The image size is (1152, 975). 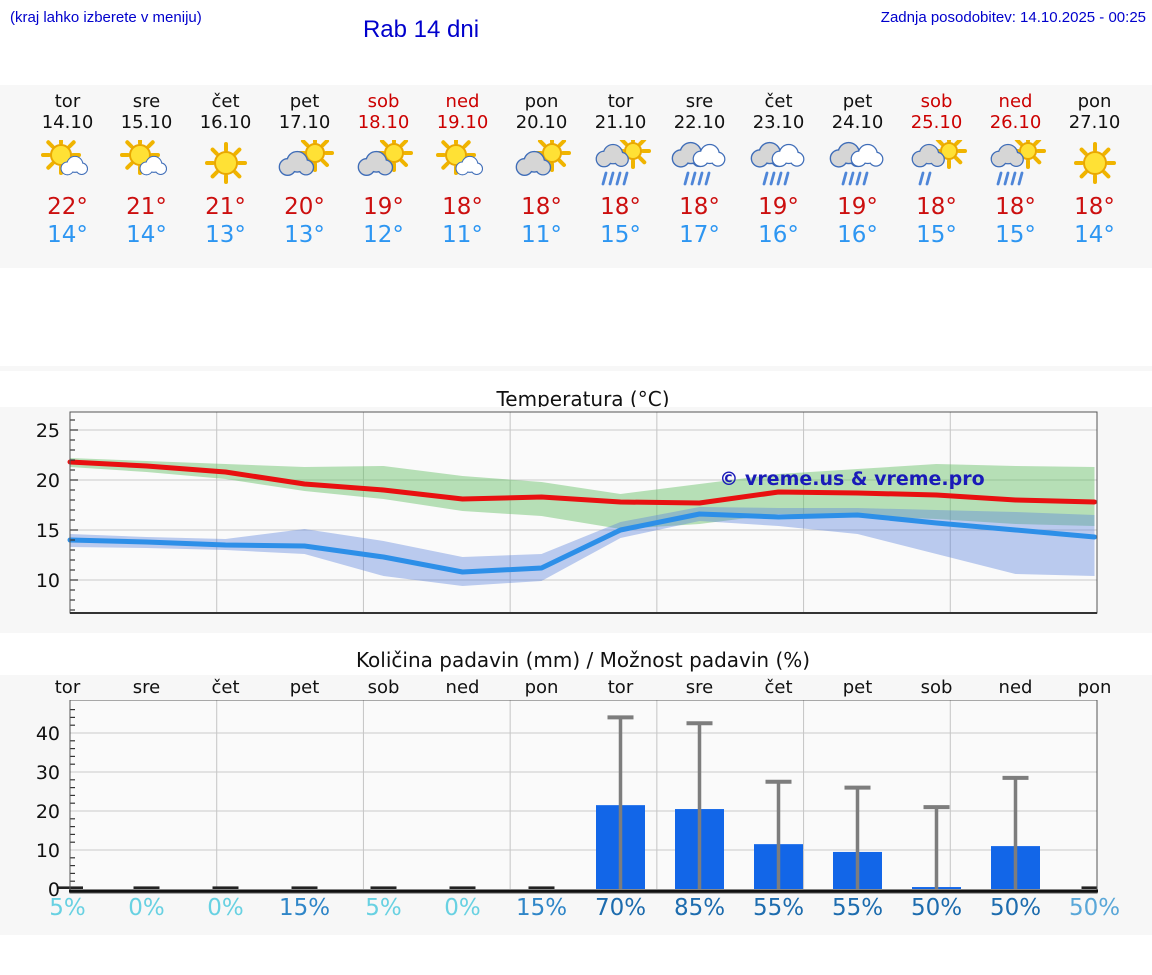 I want to click on day-date: 14.10, so click(x=67, y=122).